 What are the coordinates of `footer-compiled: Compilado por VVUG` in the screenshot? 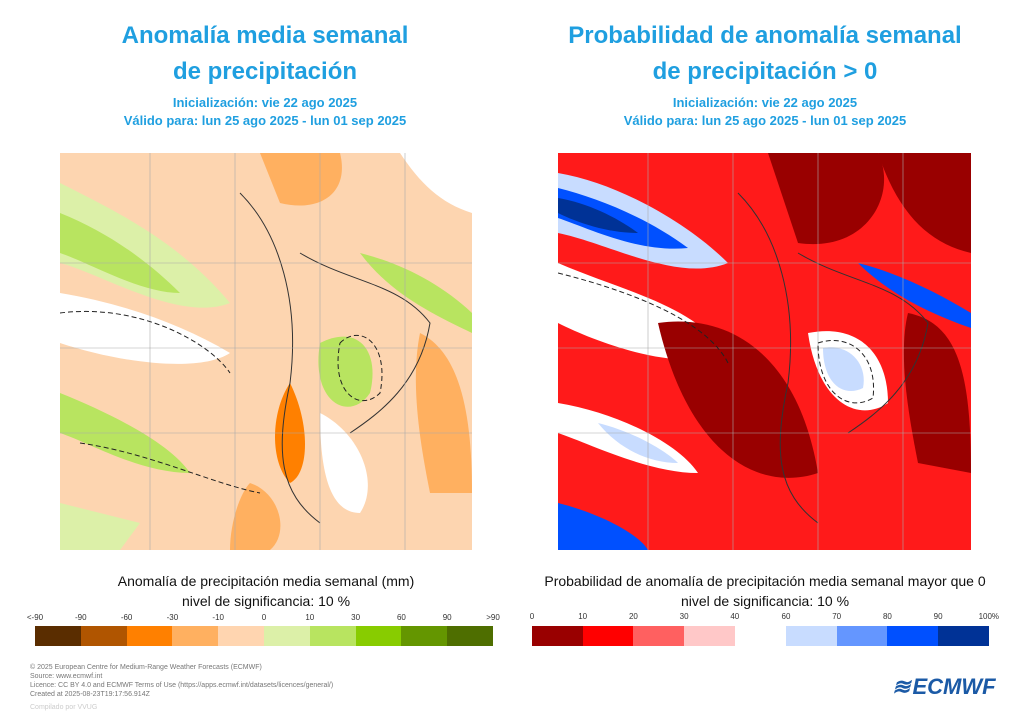 It's located at (64, 707).